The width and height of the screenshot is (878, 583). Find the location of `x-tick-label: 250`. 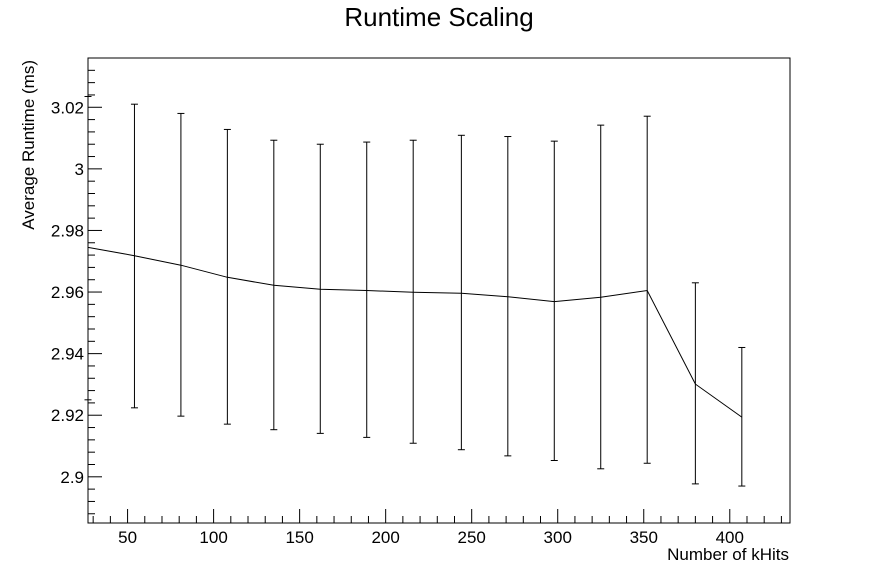

x-tick-label: 250 is located at coordinates (472, 537).